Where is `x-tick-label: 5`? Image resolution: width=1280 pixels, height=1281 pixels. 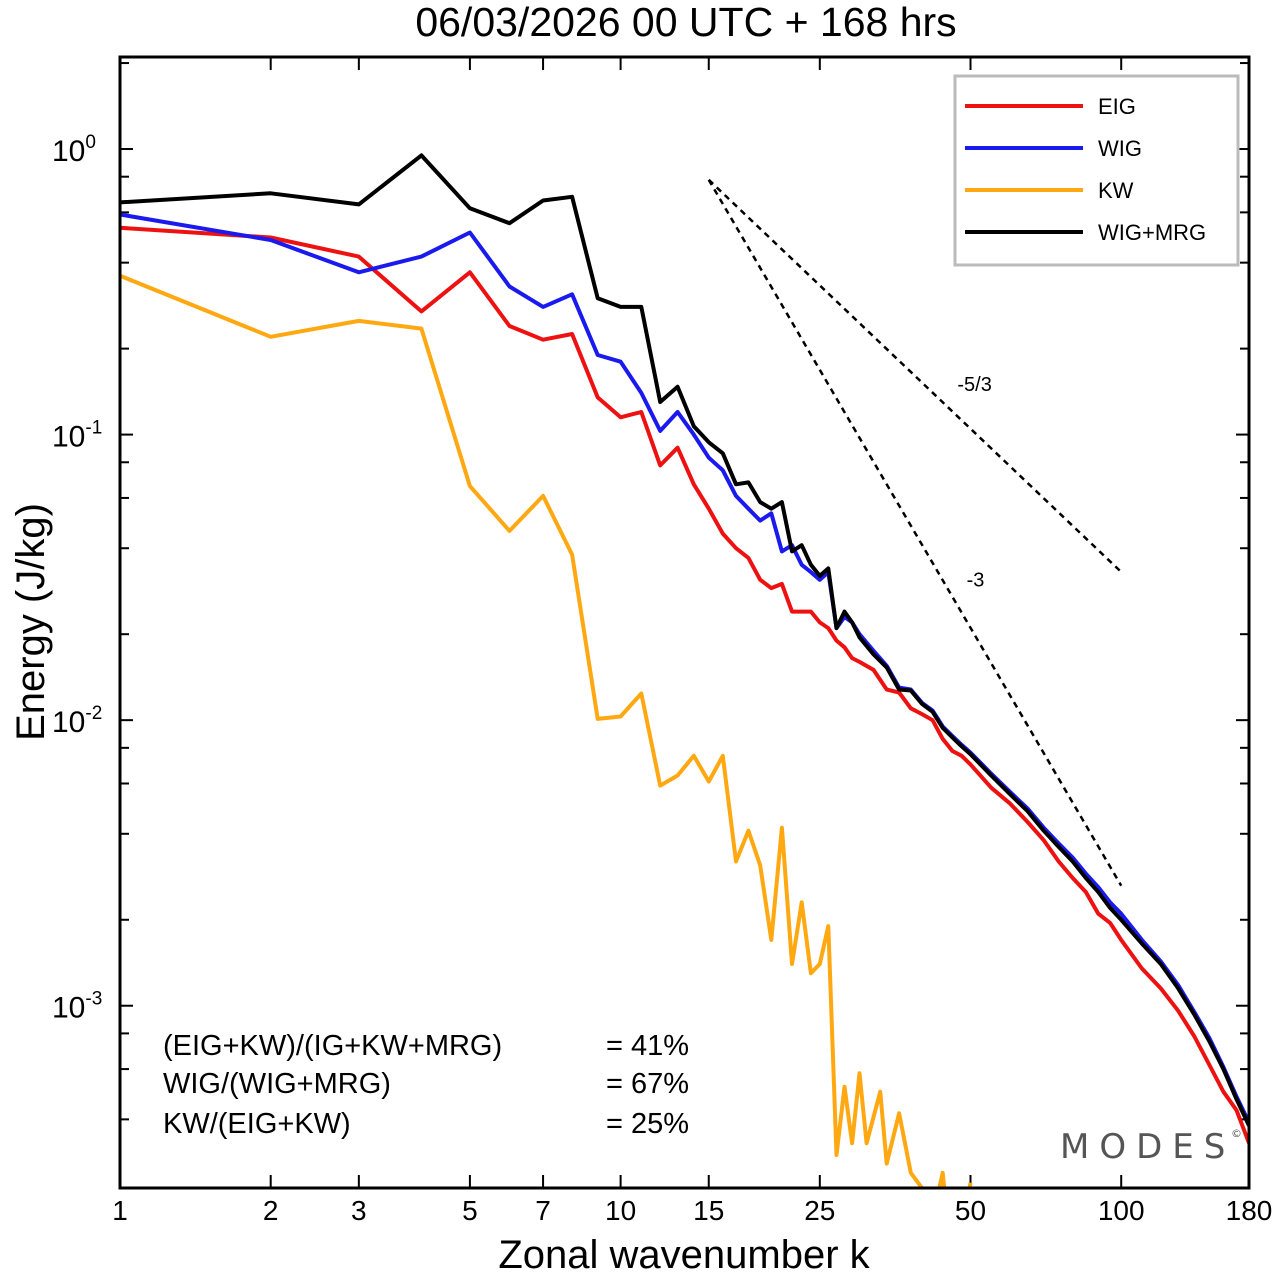 x-tick-label: 5 is located at coordinates (470, 1210).